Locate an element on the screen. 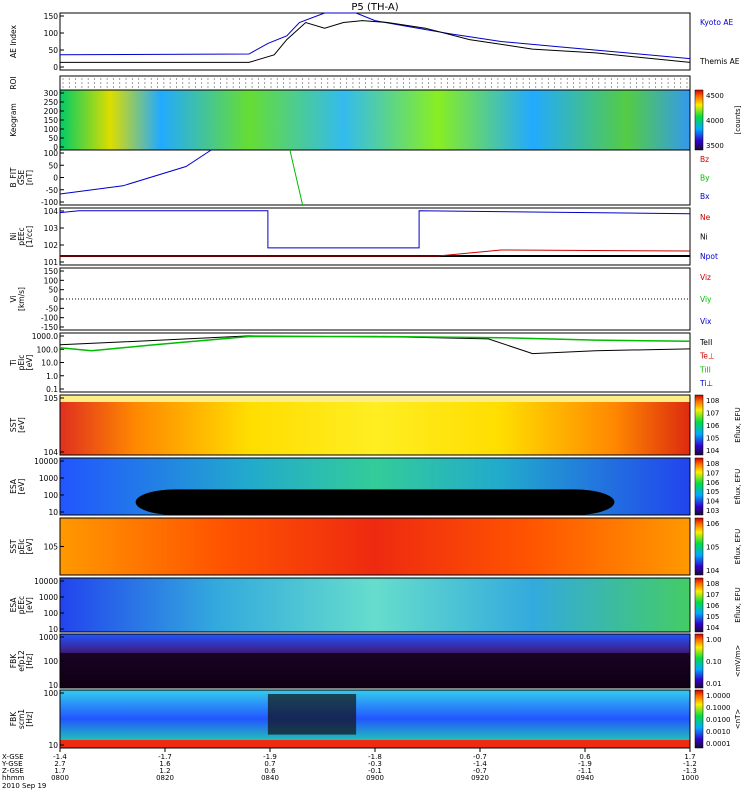  panel-fbk1: 1000 100 10 FBK efp12 [Hz] 1.00 0.10 0.01 <mV/m> is located at coordinates (375, 661).